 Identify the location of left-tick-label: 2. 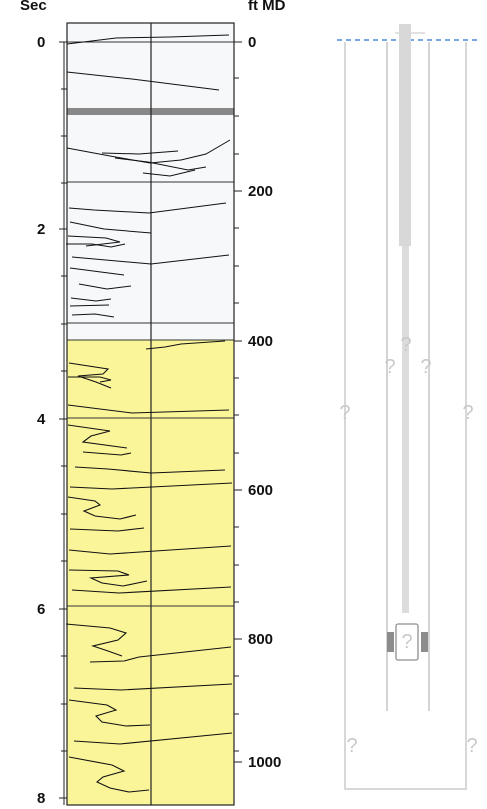
(41, 229).